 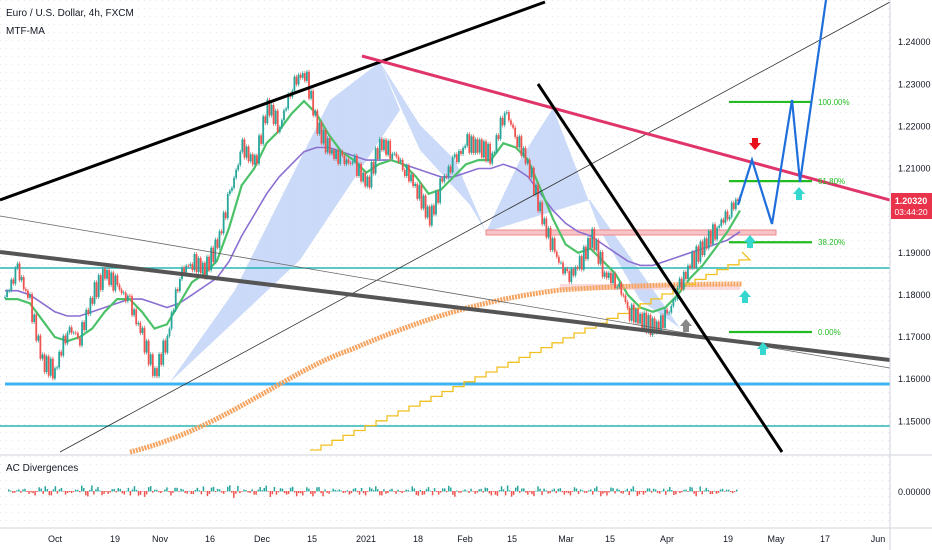 I want to click on indicator-ac-divergences-label: AC Divergences, so click(x=42, y=468).